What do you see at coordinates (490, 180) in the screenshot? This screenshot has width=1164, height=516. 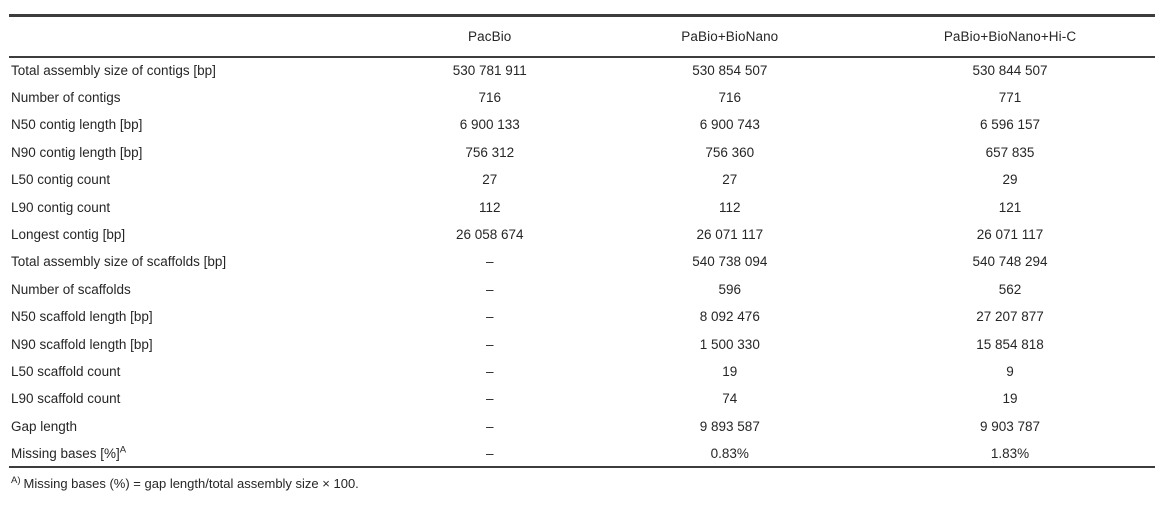 I see `metric-value-pacbio: 27` at bounding box center [490, 180].